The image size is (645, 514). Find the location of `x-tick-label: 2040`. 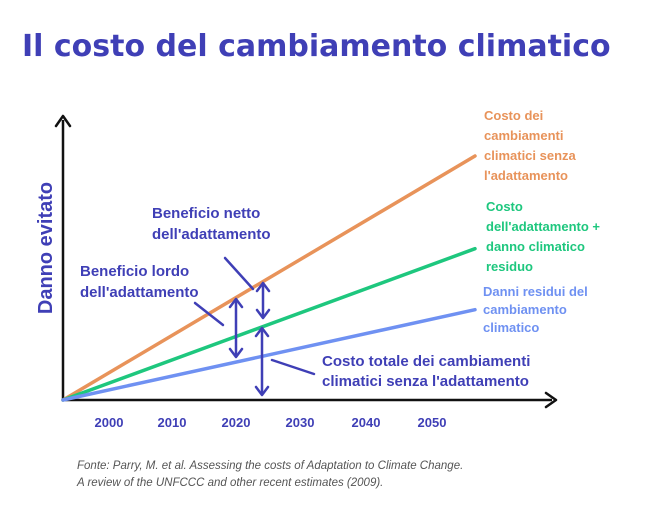

x-tick-label: 2040 is located at coordinates (366, 422).